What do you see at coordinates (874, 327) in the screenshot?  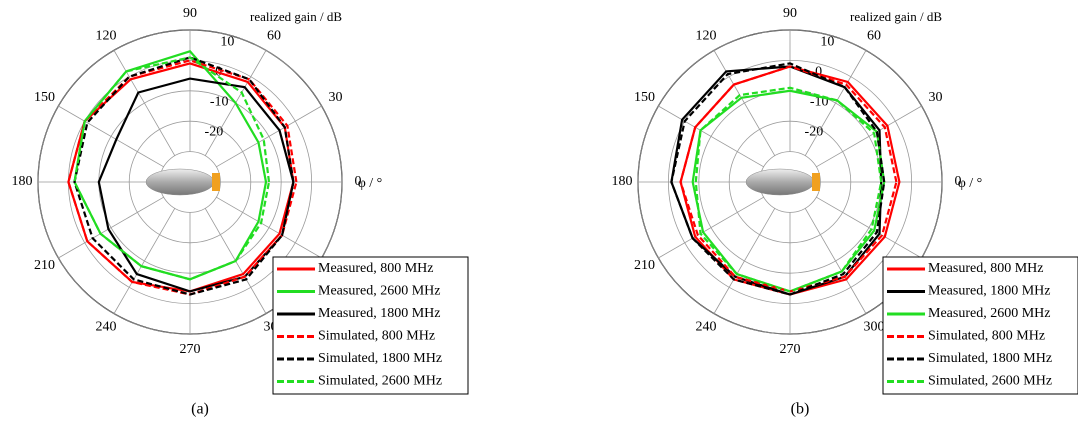 I see `theta-tick-label: 300` at bounding box center [874, 327].